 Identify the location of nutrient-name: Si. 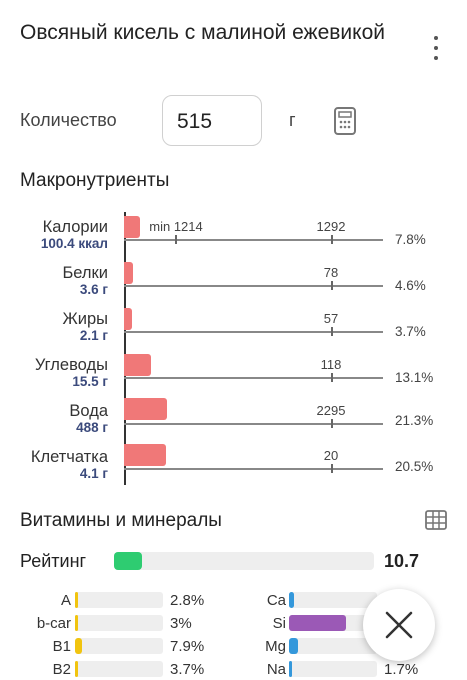
(279, 623).